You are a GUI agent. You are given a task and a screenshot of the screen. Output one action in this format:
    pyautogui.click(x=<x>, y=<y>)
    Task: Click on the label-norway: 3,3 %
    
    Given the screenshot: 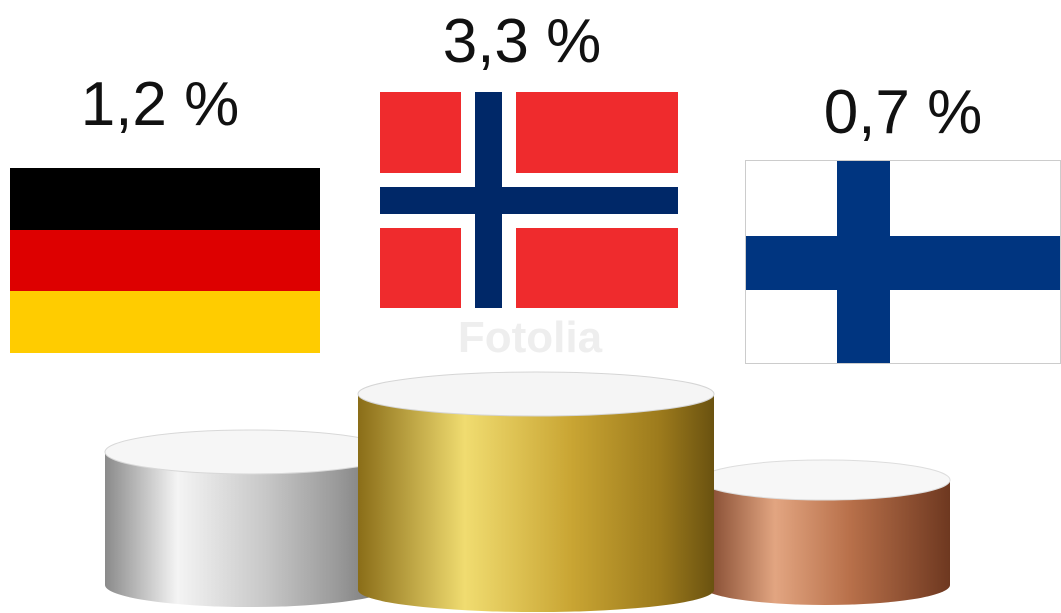 What is the action you would take?
    pyautogui.click(x=522, y=41)
    